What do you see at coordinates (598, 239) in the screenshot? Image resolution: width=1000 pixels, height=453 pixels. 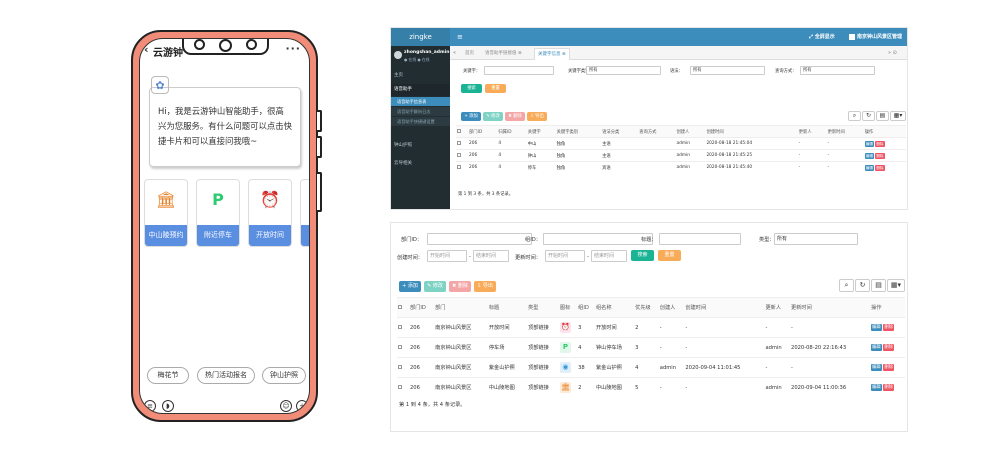 I see `group-id-input` at bounding box center [598, 239].